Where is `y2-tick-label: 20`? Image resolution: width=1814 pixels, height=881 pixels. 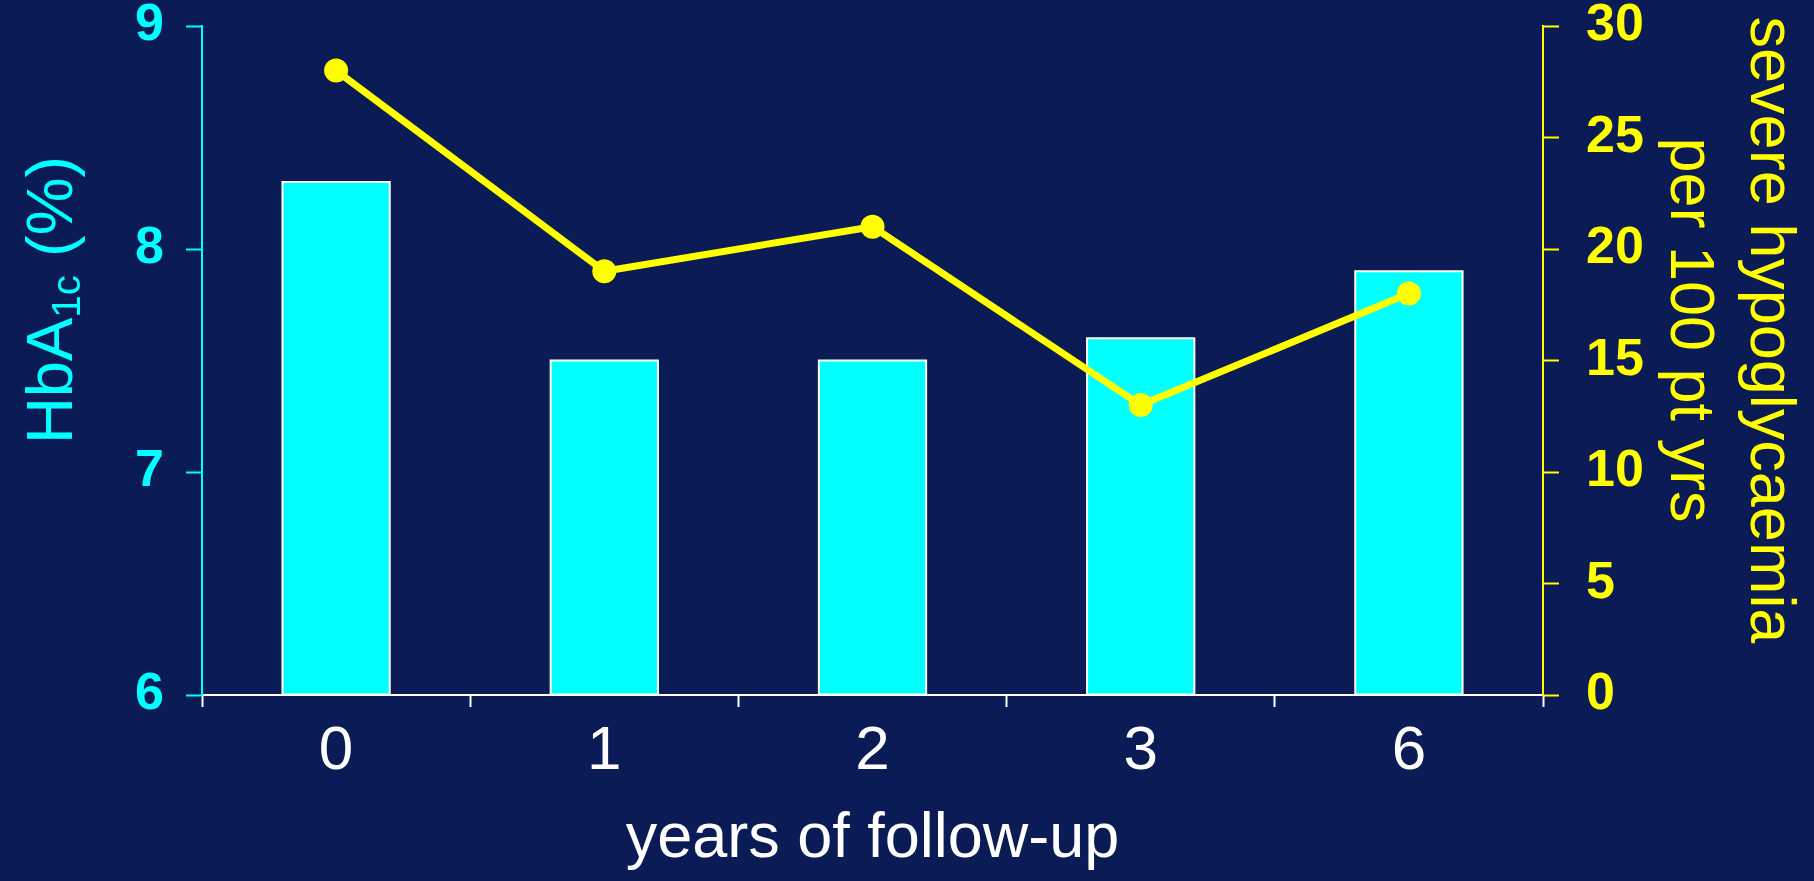 y2-tick-label: 20 is located at coordinates (1615, 245).